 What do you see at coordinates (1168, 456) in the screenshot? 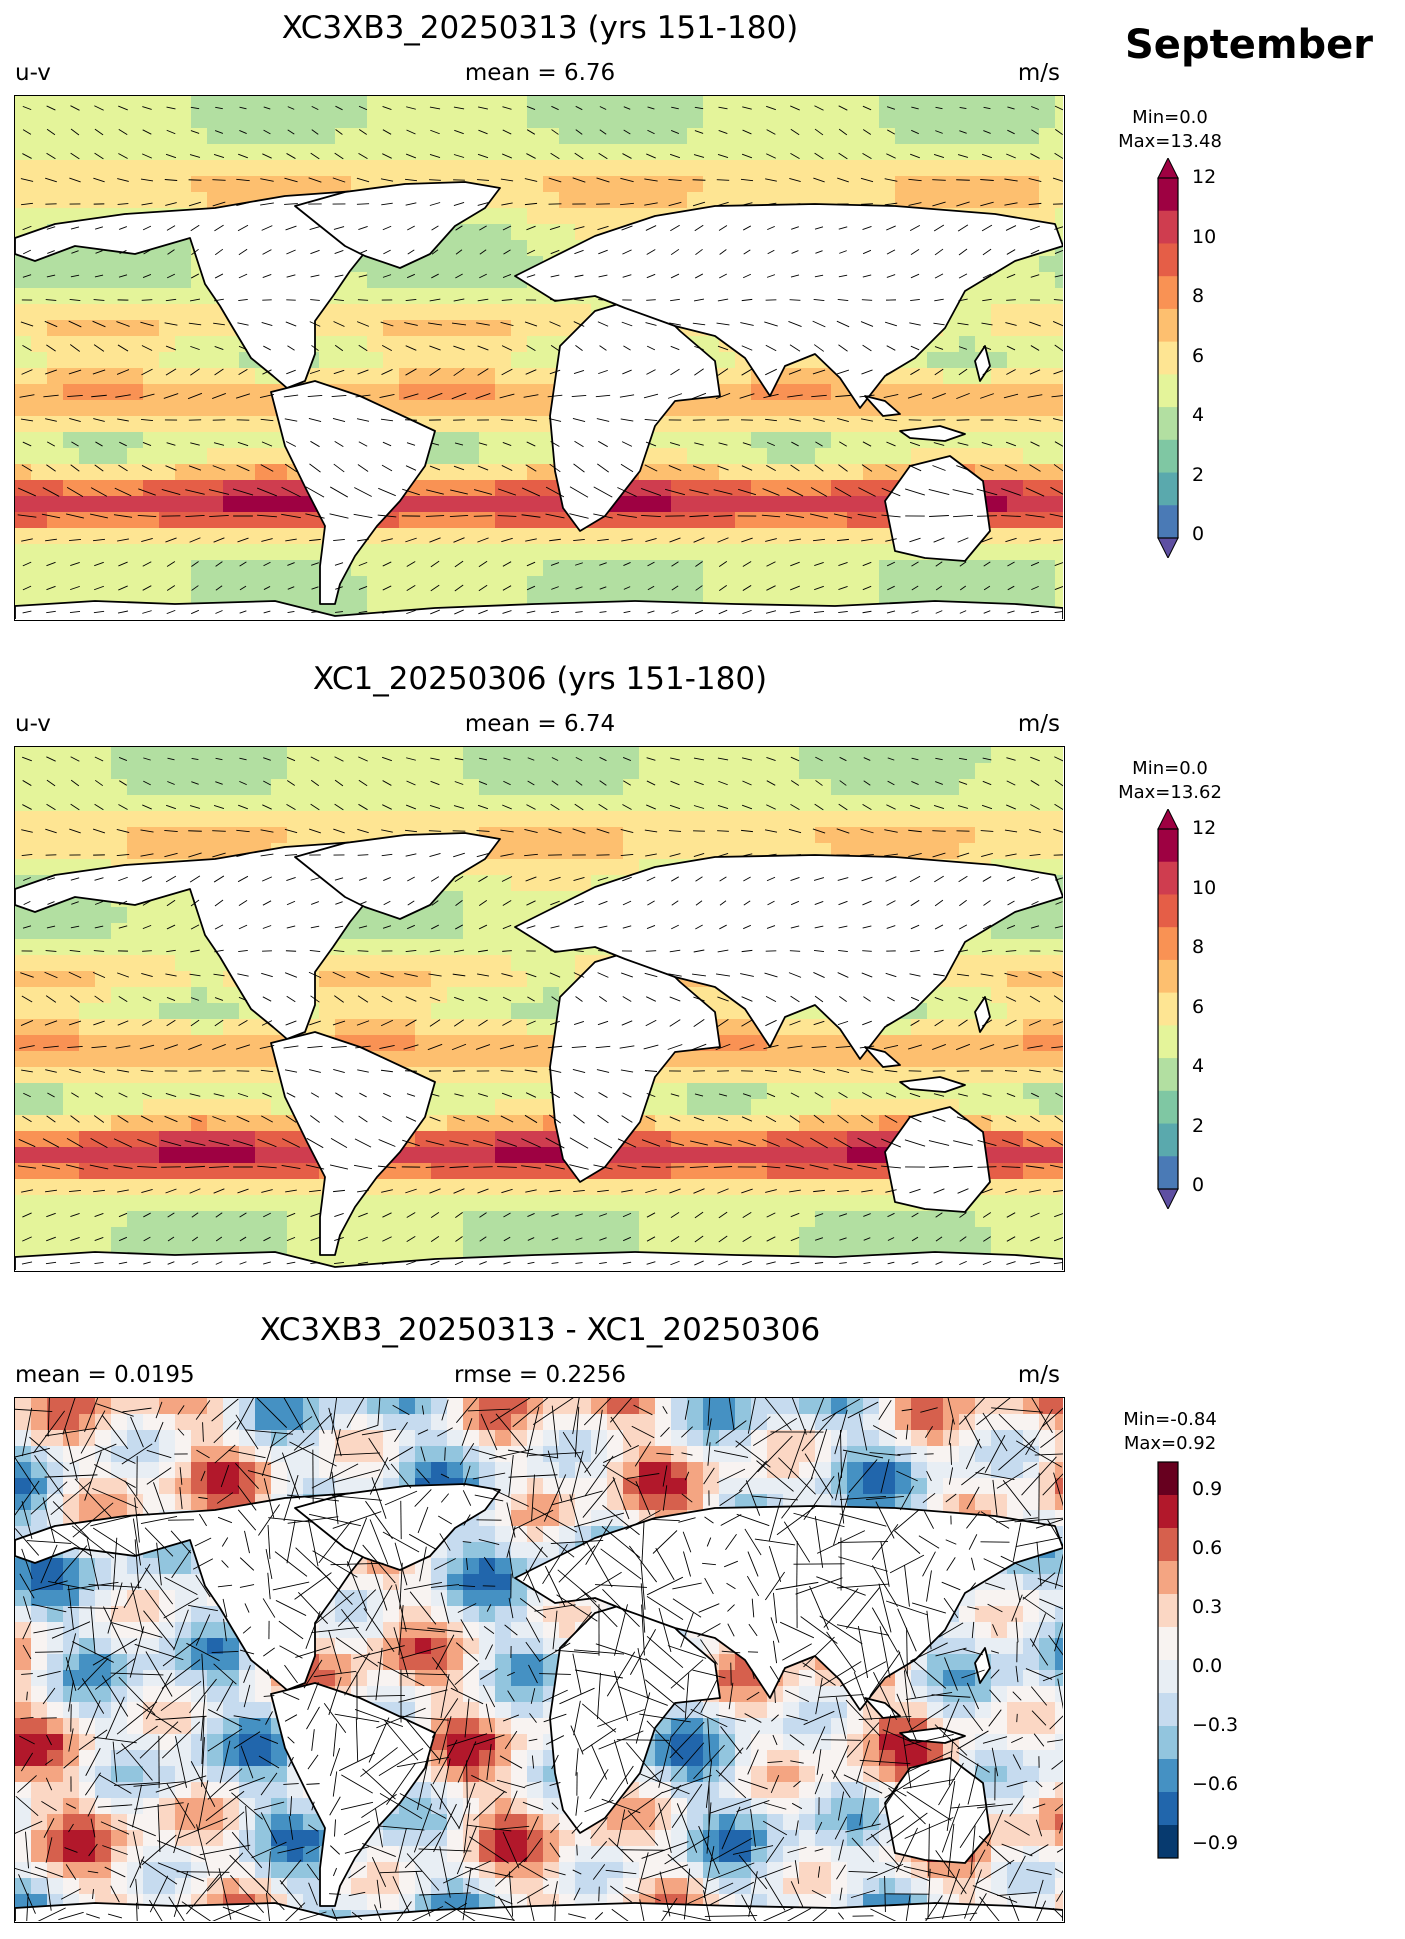
I see `colorbar-segment` at bounding box center [1168, 456].